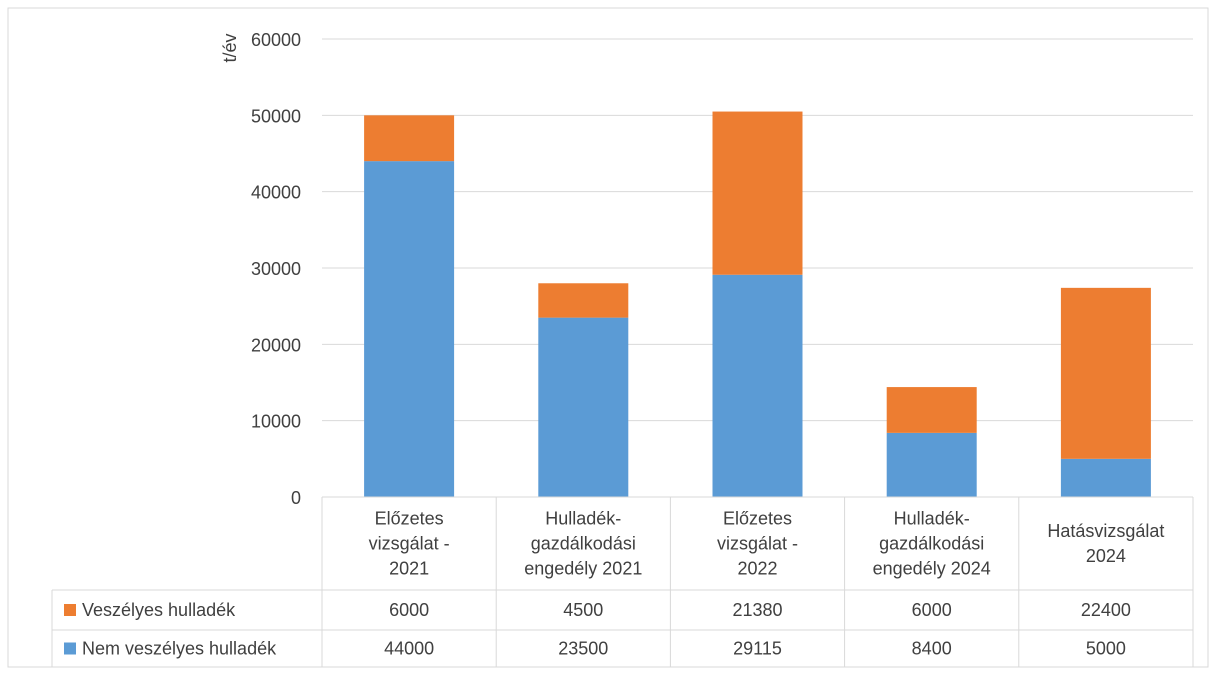 This screenshot has width=1216, height=680. Describe the element at coordinates (583, 610) in the screenshot. I see `data-label: 4500` at that location.